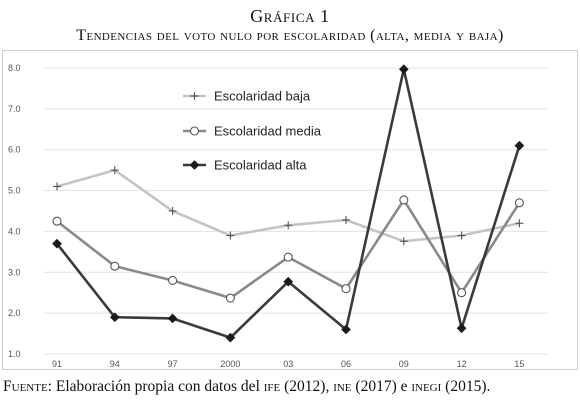 Image resolution: width=580 pixels, height=412 pixels. Describe the element at coordinates (57, 364) in the screenshot. I see `x-tick-label: 91` at that location.